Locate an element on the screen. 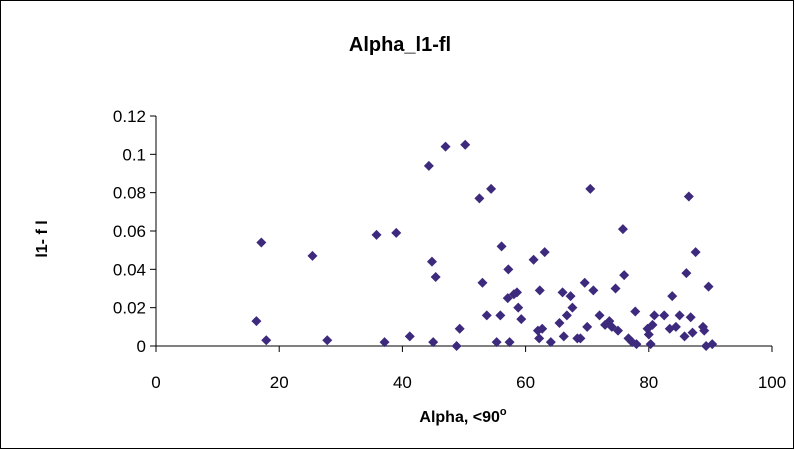 The width and height of the screenshot is (795, 450). x-axis-title: Alpha, <90o is located at coordinates (462, 416).